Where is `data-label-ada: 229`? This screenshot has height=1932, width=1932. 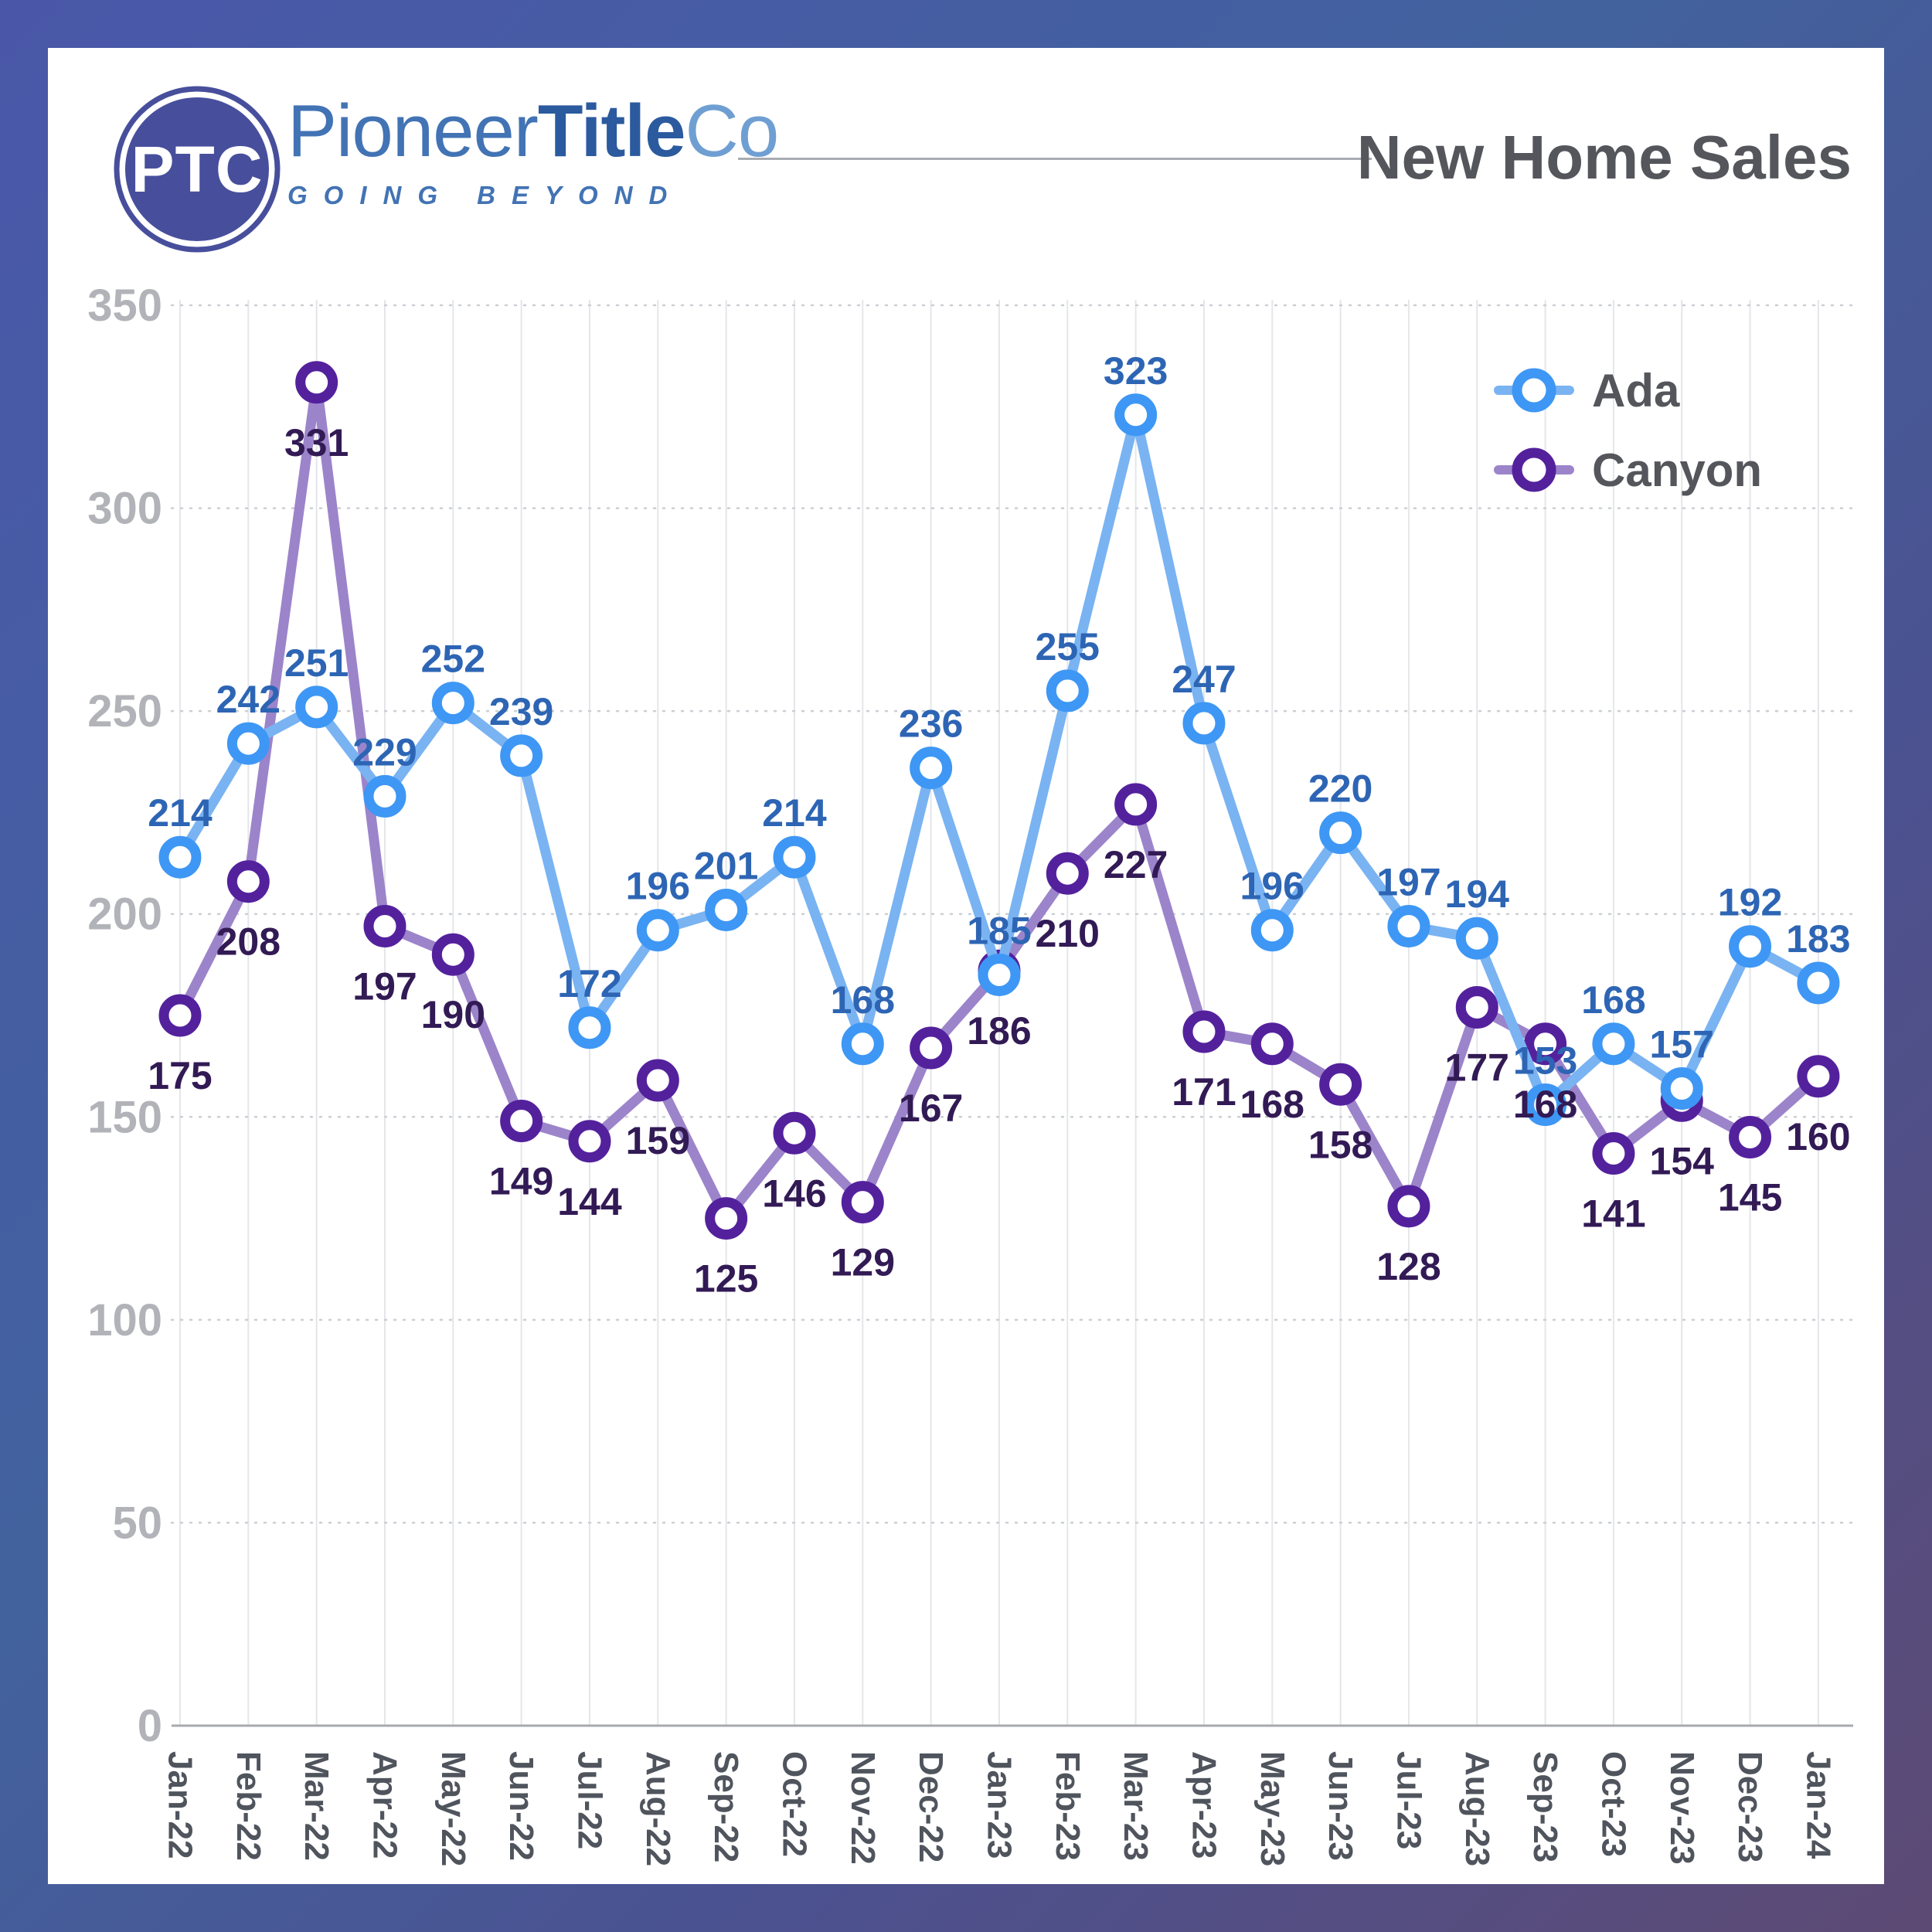 data-label-ada: 229 is located at coordinates (385, 752).